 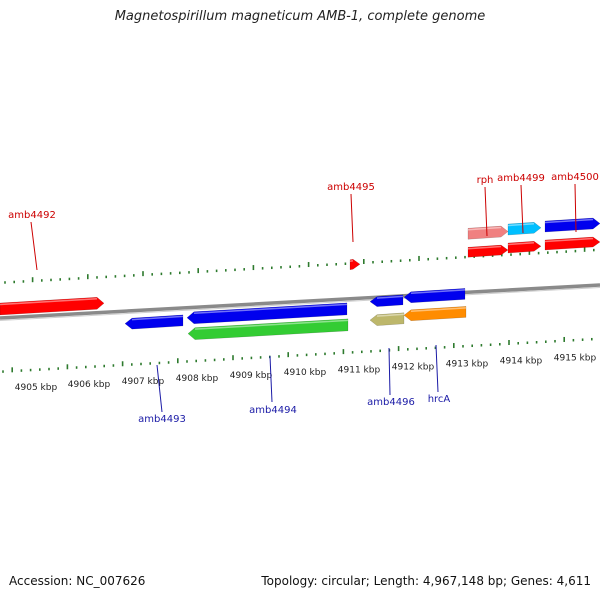 What do you see at coordinates (154, 322) in the screenshot?
I see `gene-amb4493` at bounding box center [154, 322].